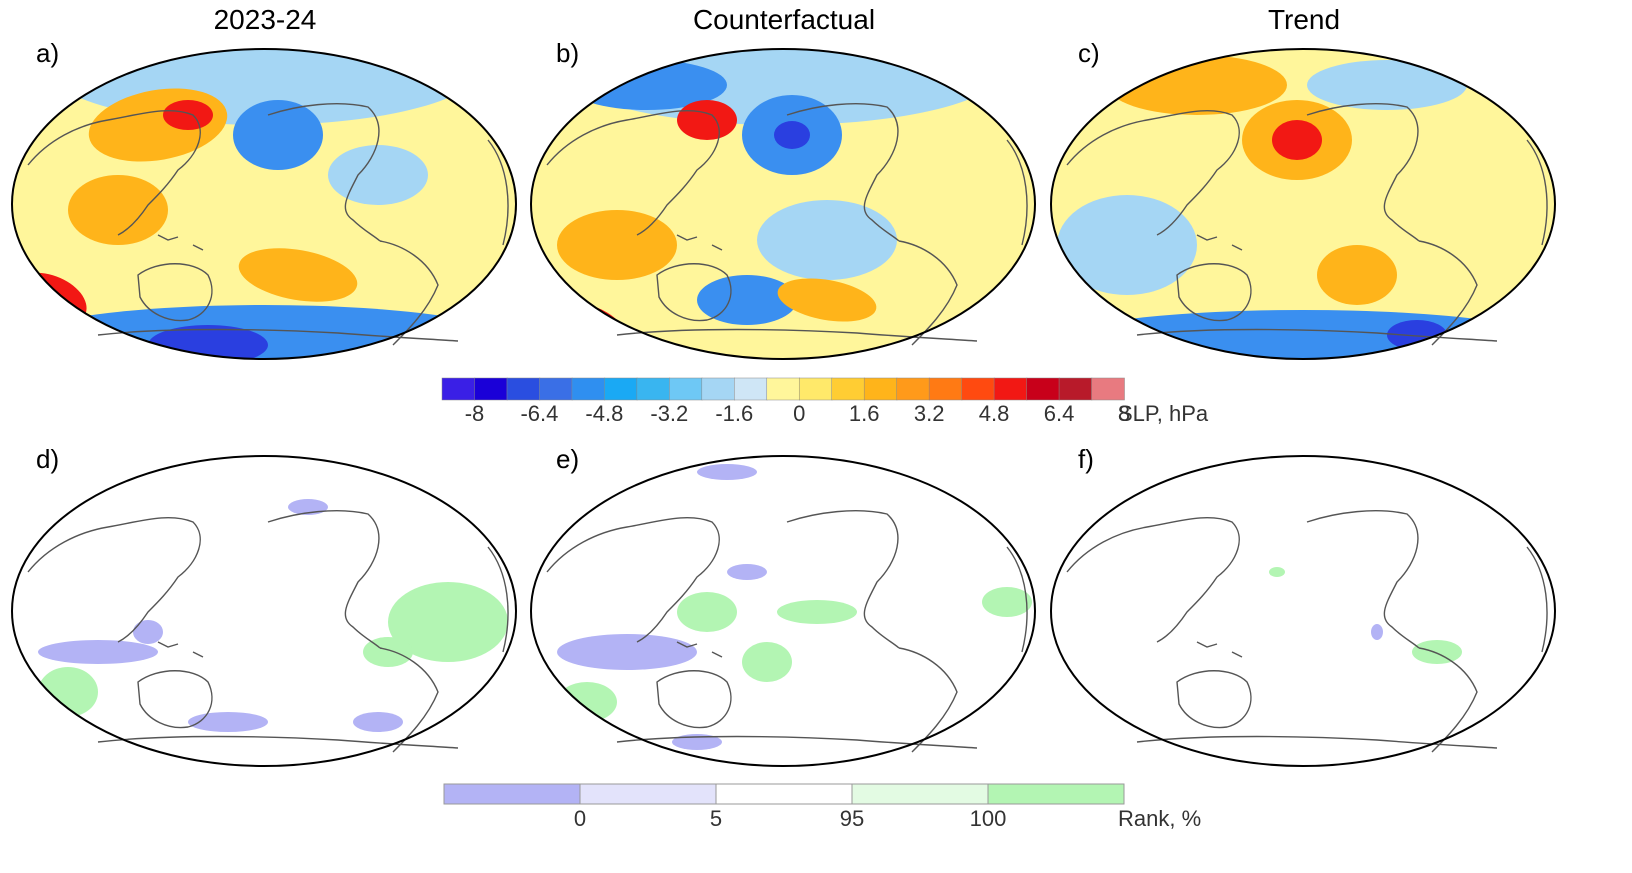 The width and height of the screenshot is (1632, 873). I want to click on slp-colorbar-tick: 3.2, so click(929, 413).